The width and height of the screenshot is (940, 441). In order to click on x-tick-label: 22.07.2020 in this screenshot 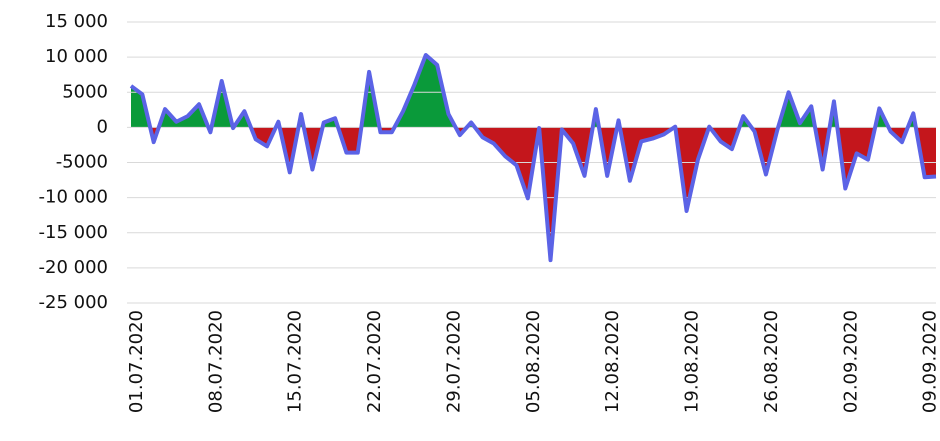, I will do `click(374, 361)`.